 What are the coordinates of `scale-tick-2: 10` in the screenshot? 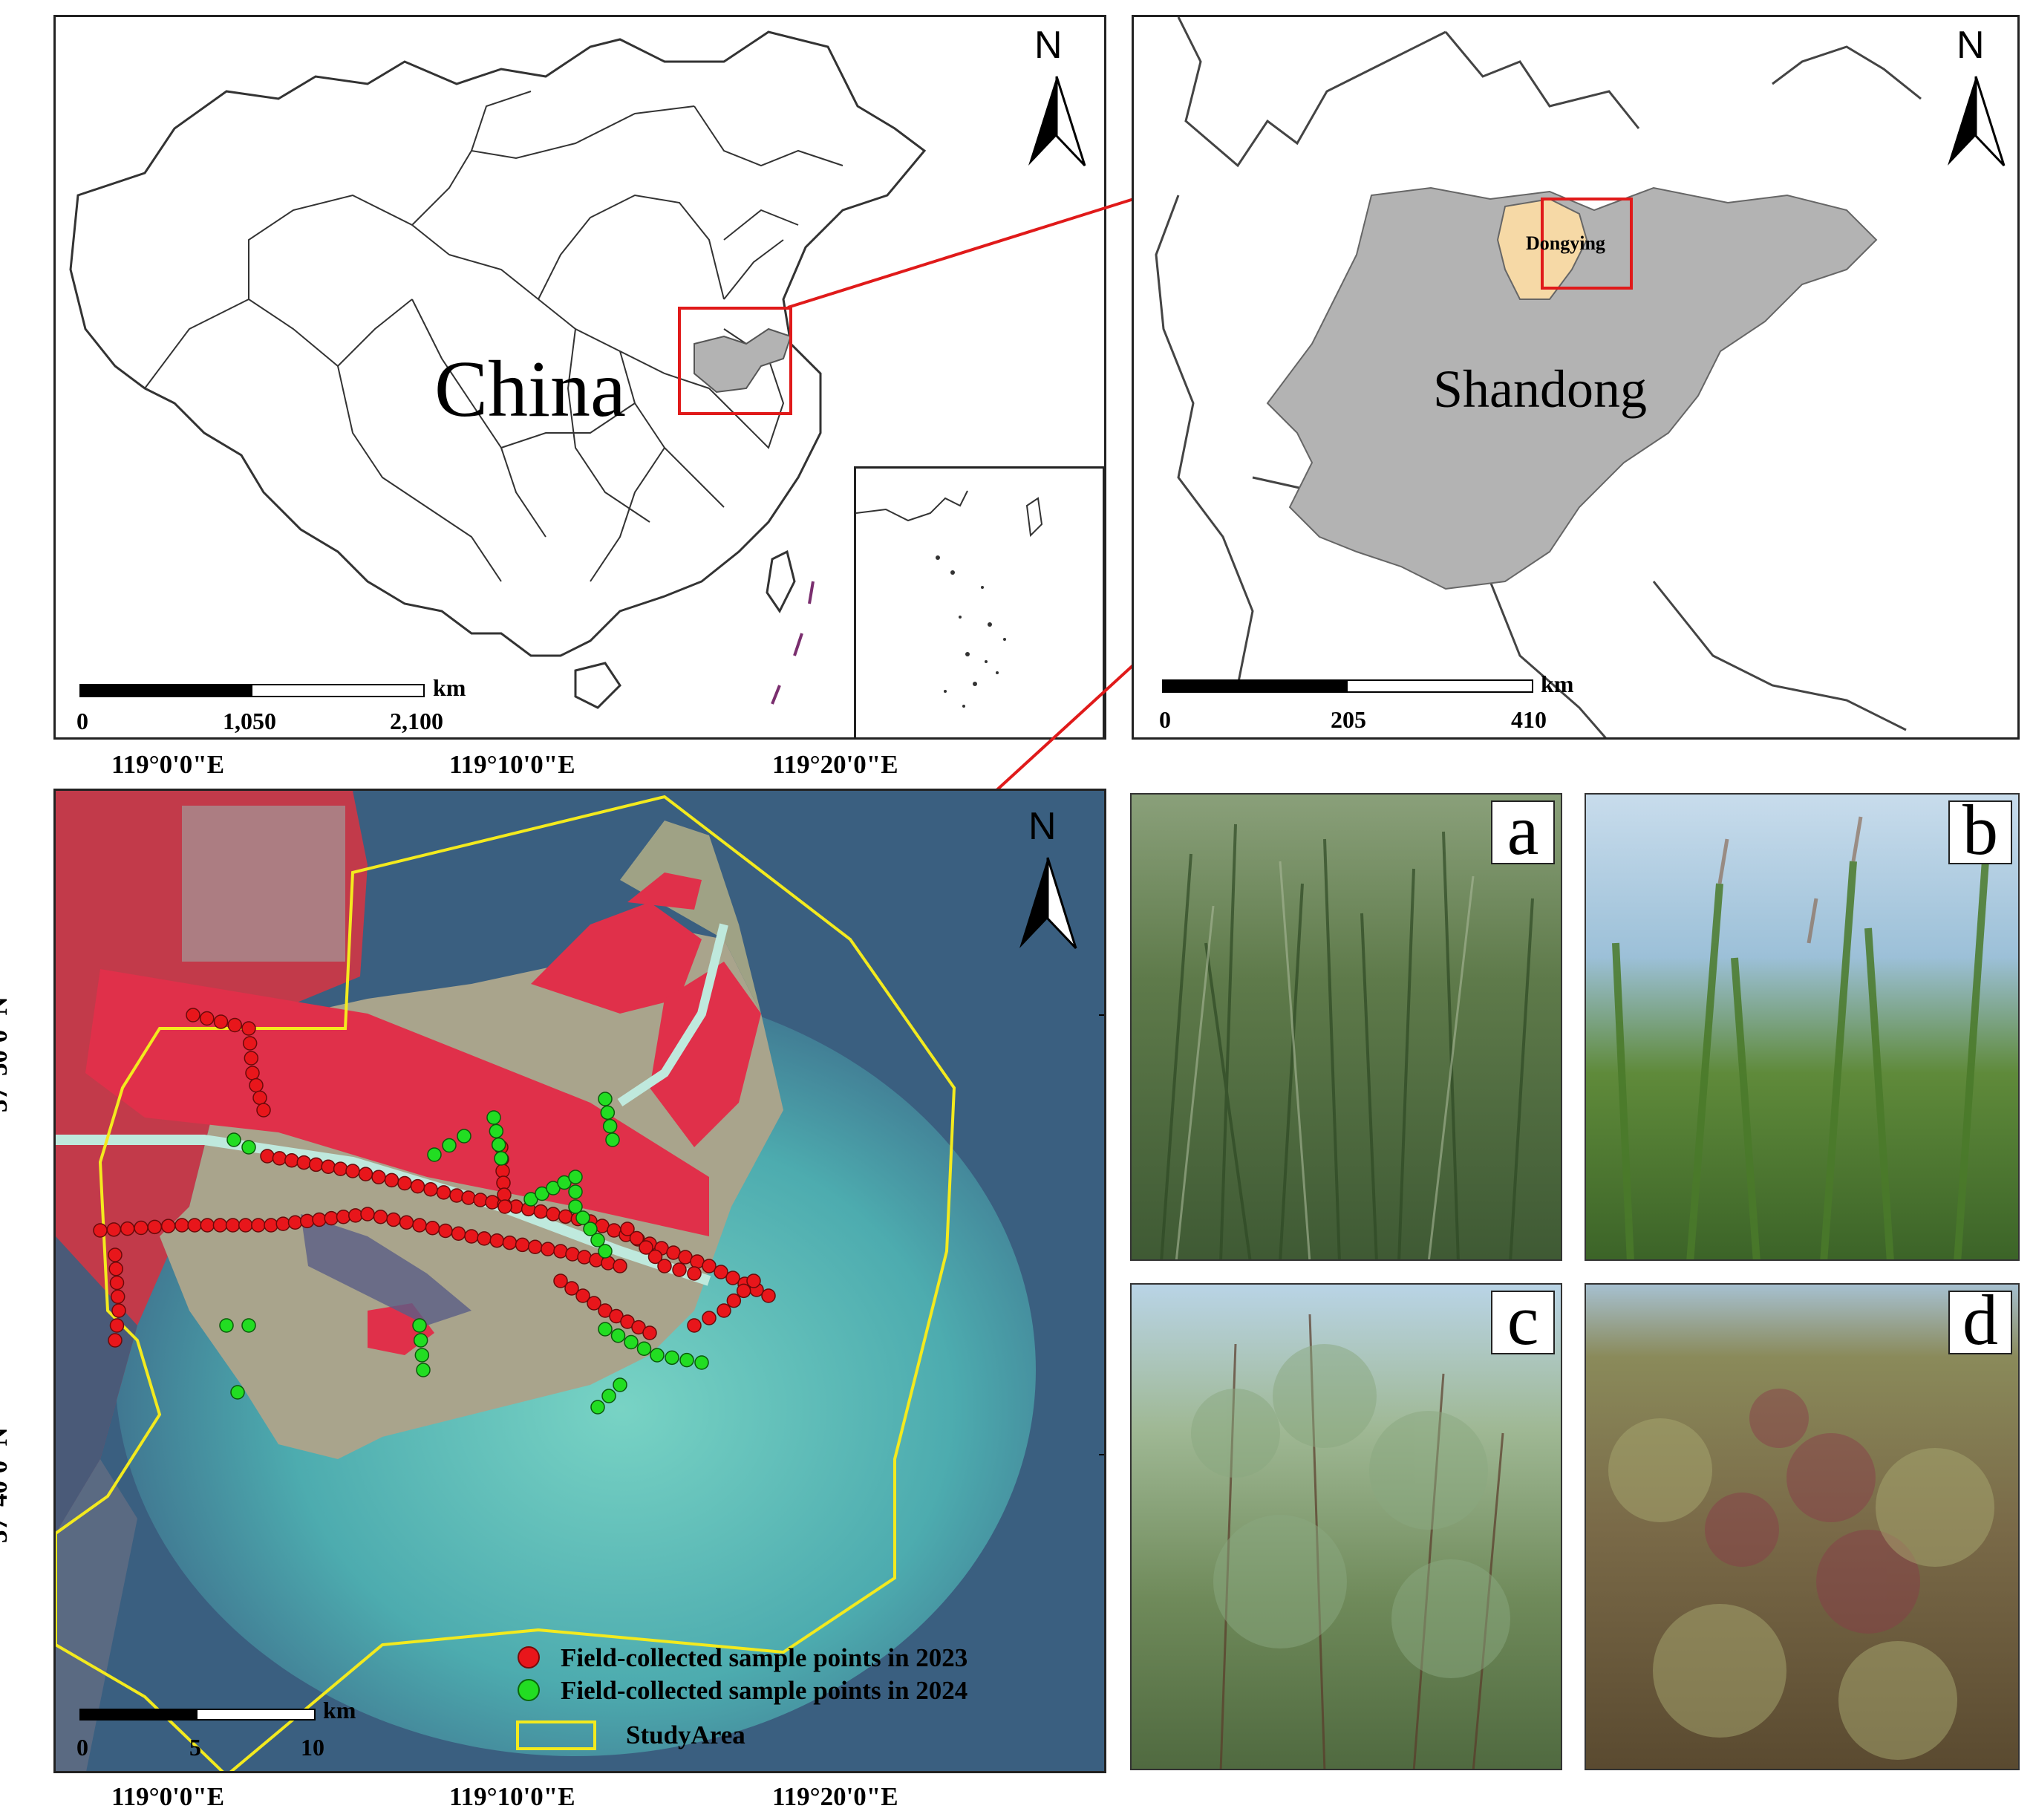 It's located at (312, 1747).